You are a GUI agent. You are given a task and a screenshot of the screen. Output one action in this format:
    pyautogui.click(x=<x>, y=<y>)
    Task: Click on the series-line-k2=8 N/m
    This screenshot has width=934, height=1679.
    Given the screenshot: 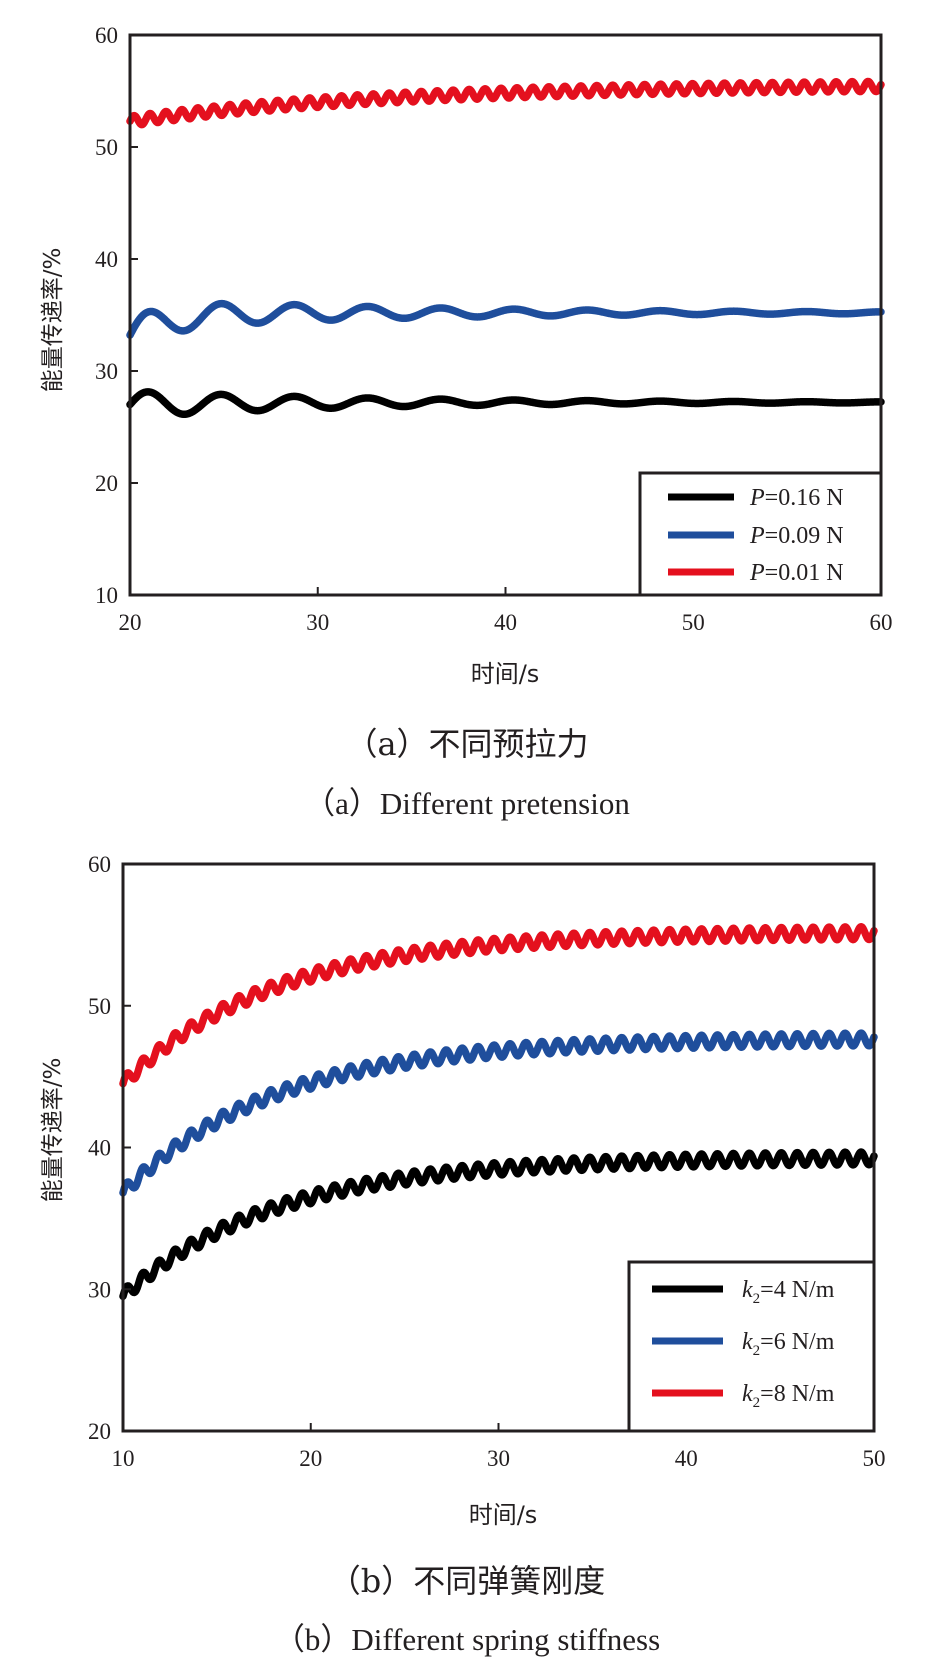 What is the action you would take?
    pyautogui.click(x=498, y=1005)
    